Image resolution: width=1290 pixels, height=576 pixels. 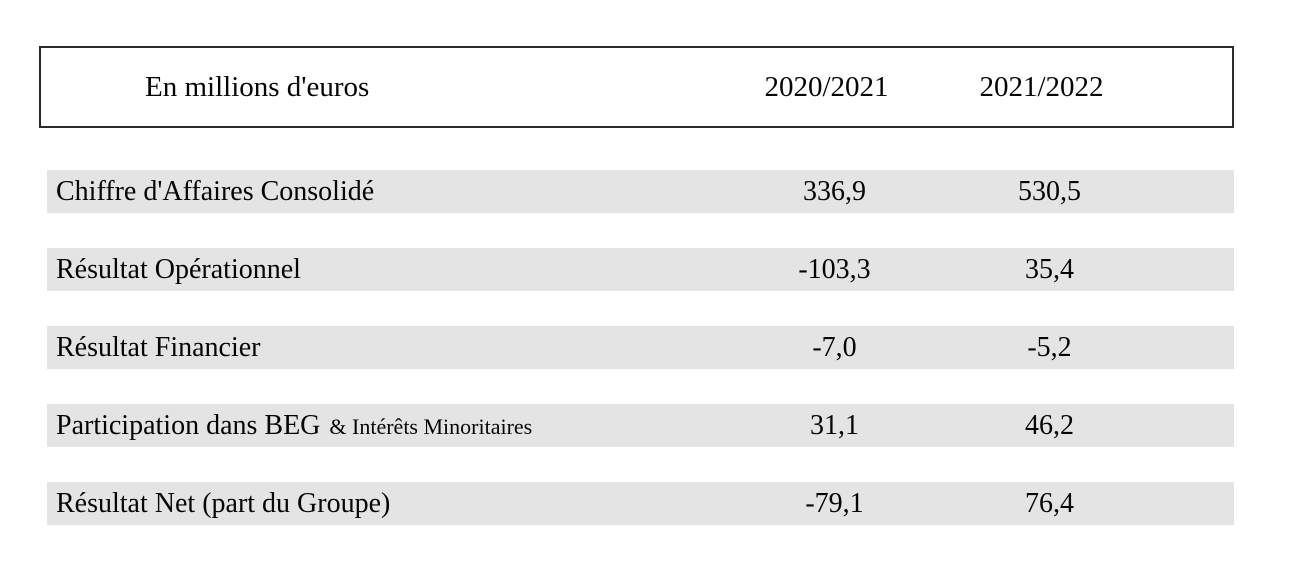 What do you see at coordinates (834, 425) in the screenshot?
I see `row-value-2020-2021: 31,1` at bounding box center [834, 425].